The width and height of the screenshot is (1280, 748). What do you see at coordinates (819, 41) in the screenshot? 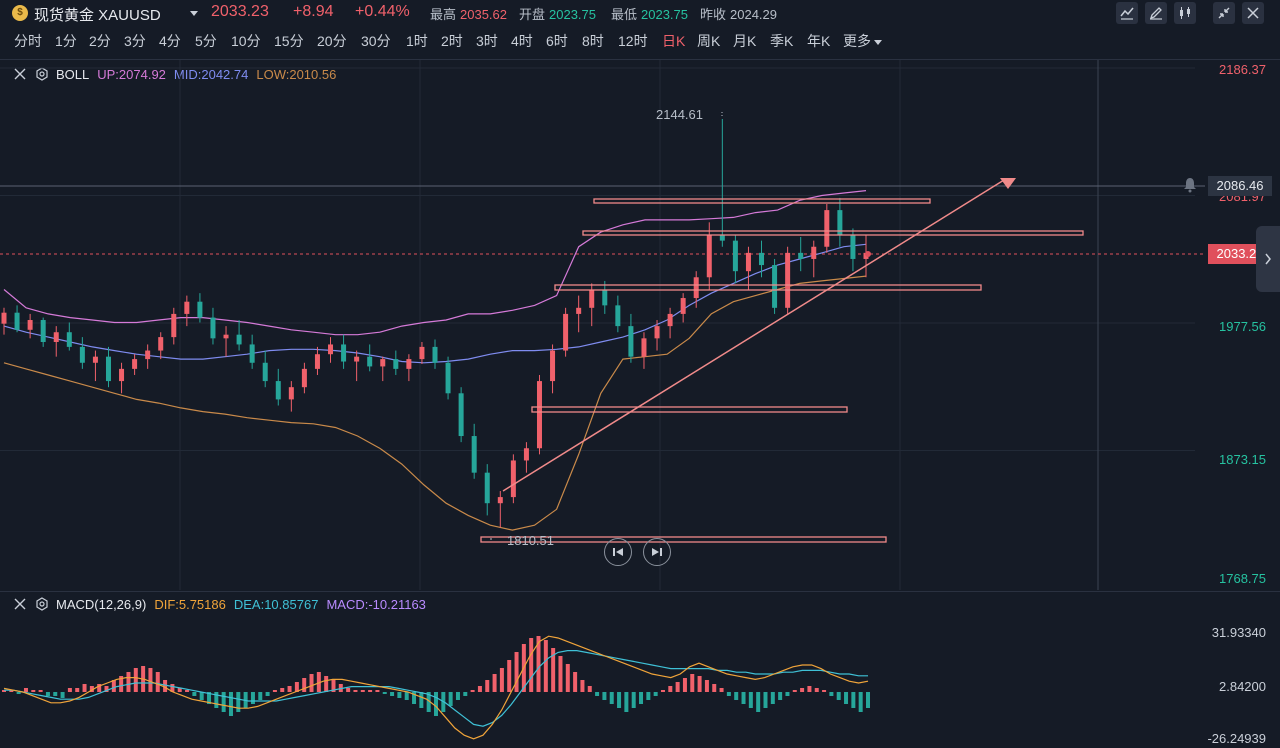
I see `interval-tab: 年K` at bounding box center [819, 41].